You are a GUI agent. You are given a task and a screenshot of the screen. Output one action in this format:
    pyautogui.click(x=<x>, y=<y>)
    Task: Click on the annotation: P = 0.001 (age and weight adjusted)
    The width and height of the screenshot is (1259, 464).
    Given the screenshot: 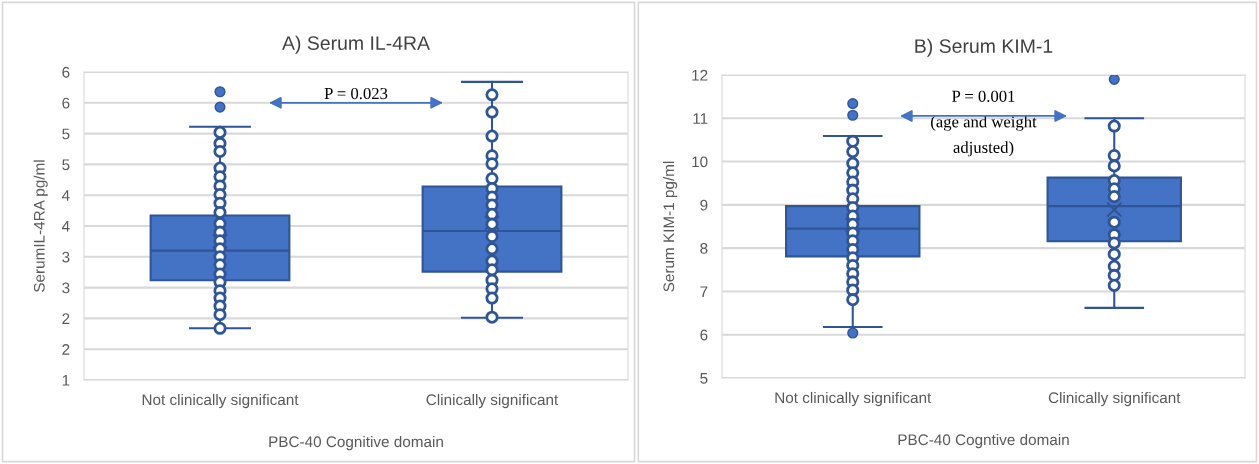 What is the action you would take?
    pyautogui.click(x=984, y=123)
    